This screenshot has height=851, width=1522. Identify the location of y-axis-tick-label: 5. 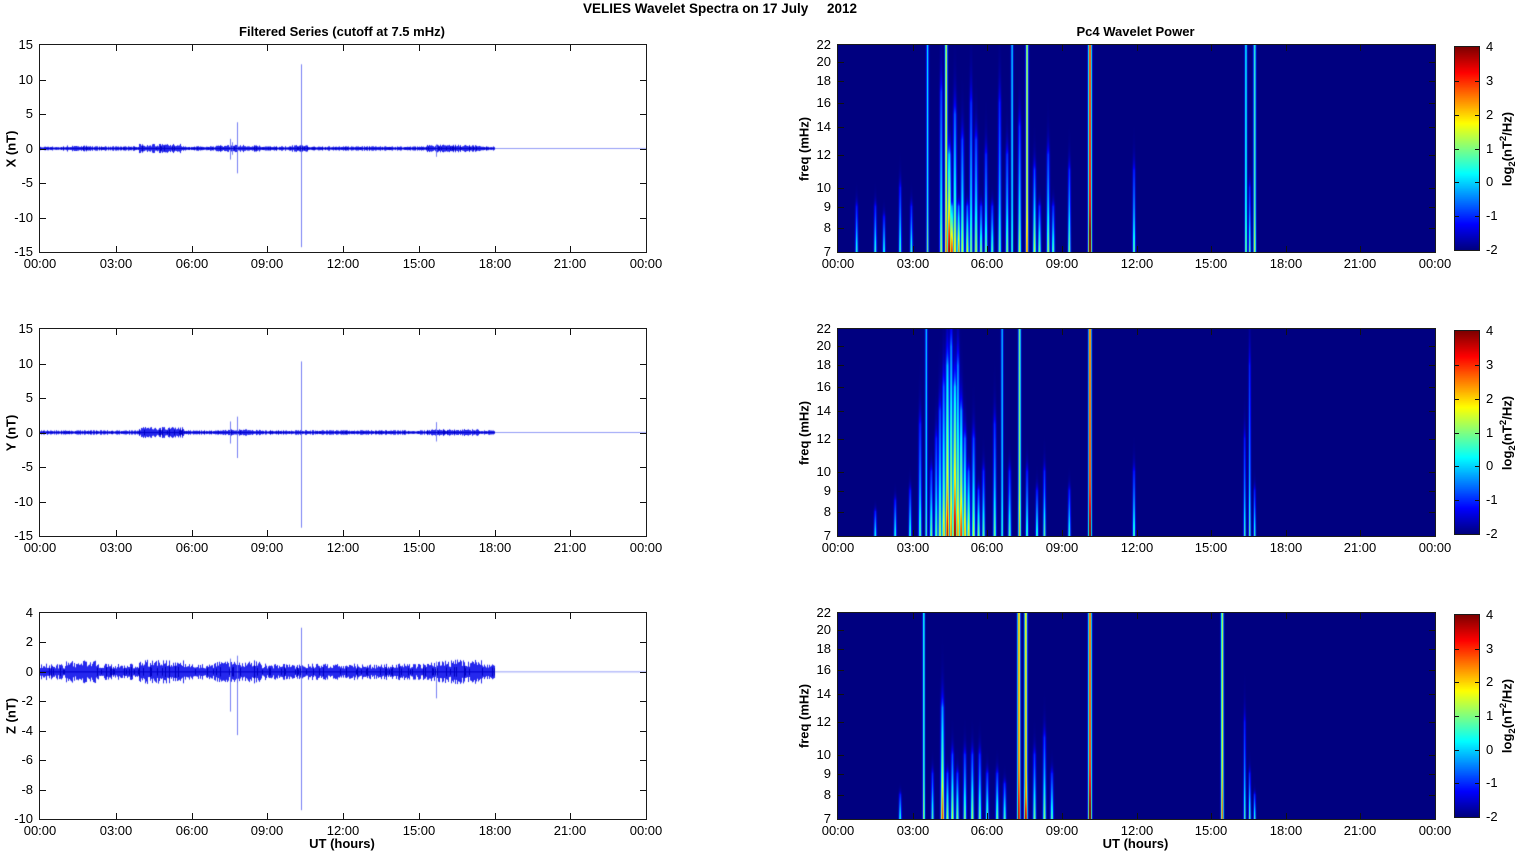
(29, 113).